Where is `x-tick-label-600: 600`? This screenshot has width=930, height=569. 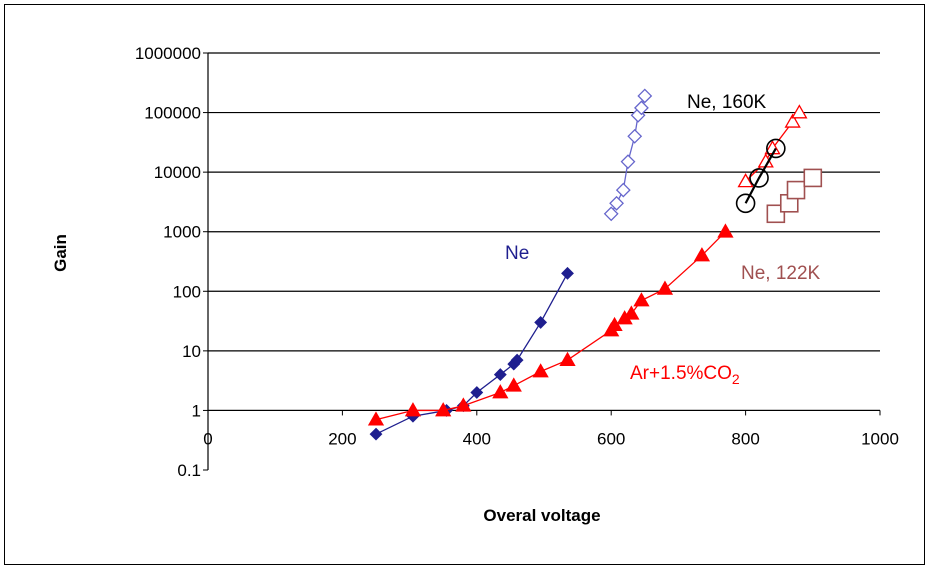
x-tick-label-600: 600 is located at coordinates (611, 438).